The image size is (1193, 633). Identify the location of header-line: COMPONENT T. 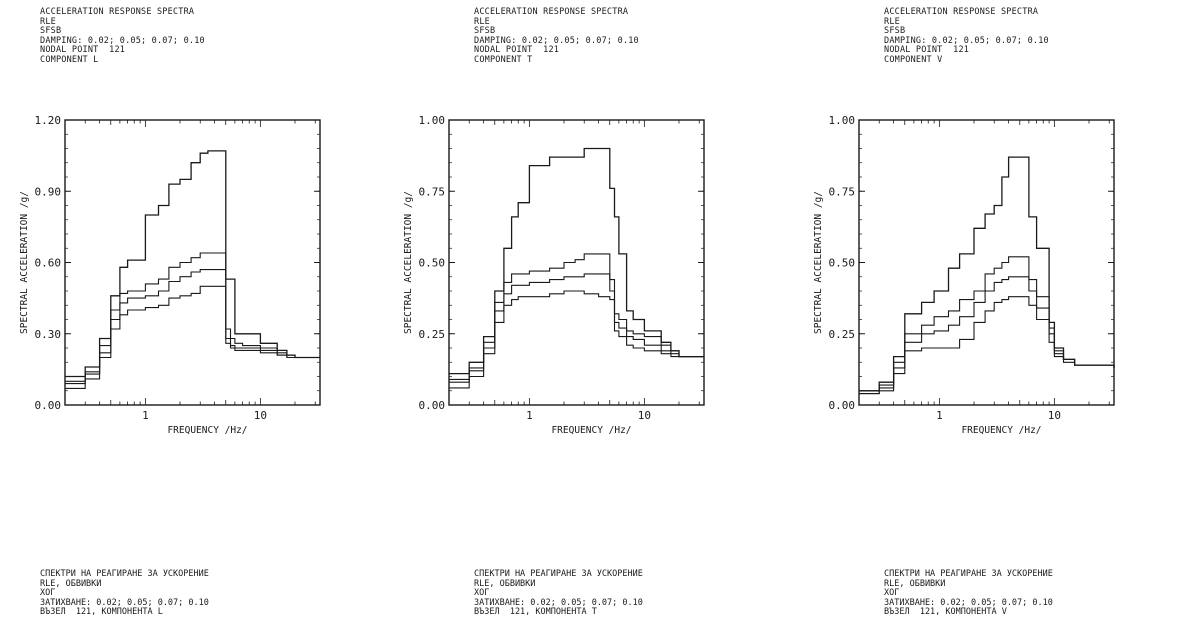
(503, 59).